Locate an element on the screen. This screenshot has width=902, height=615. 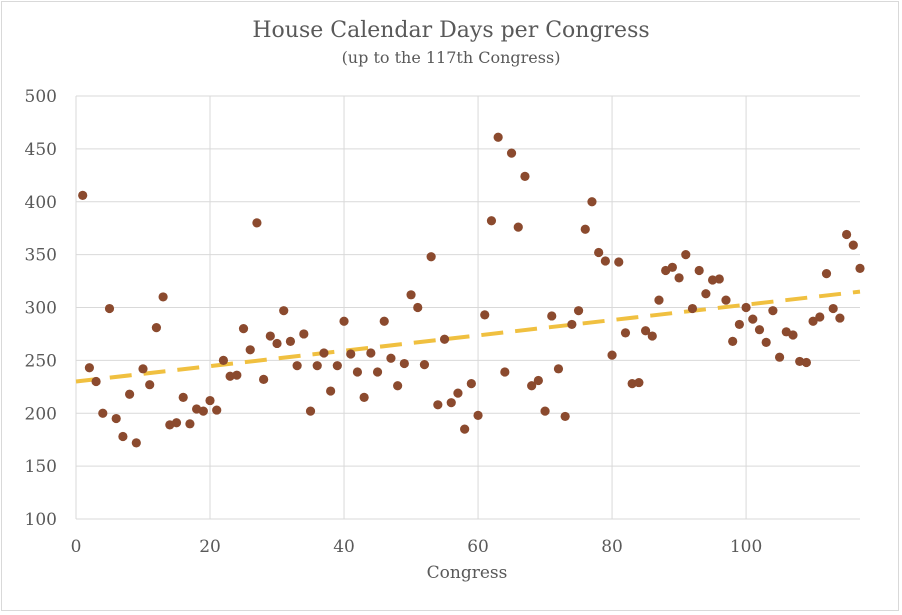
trend-line is located at coordinates (468, 336).